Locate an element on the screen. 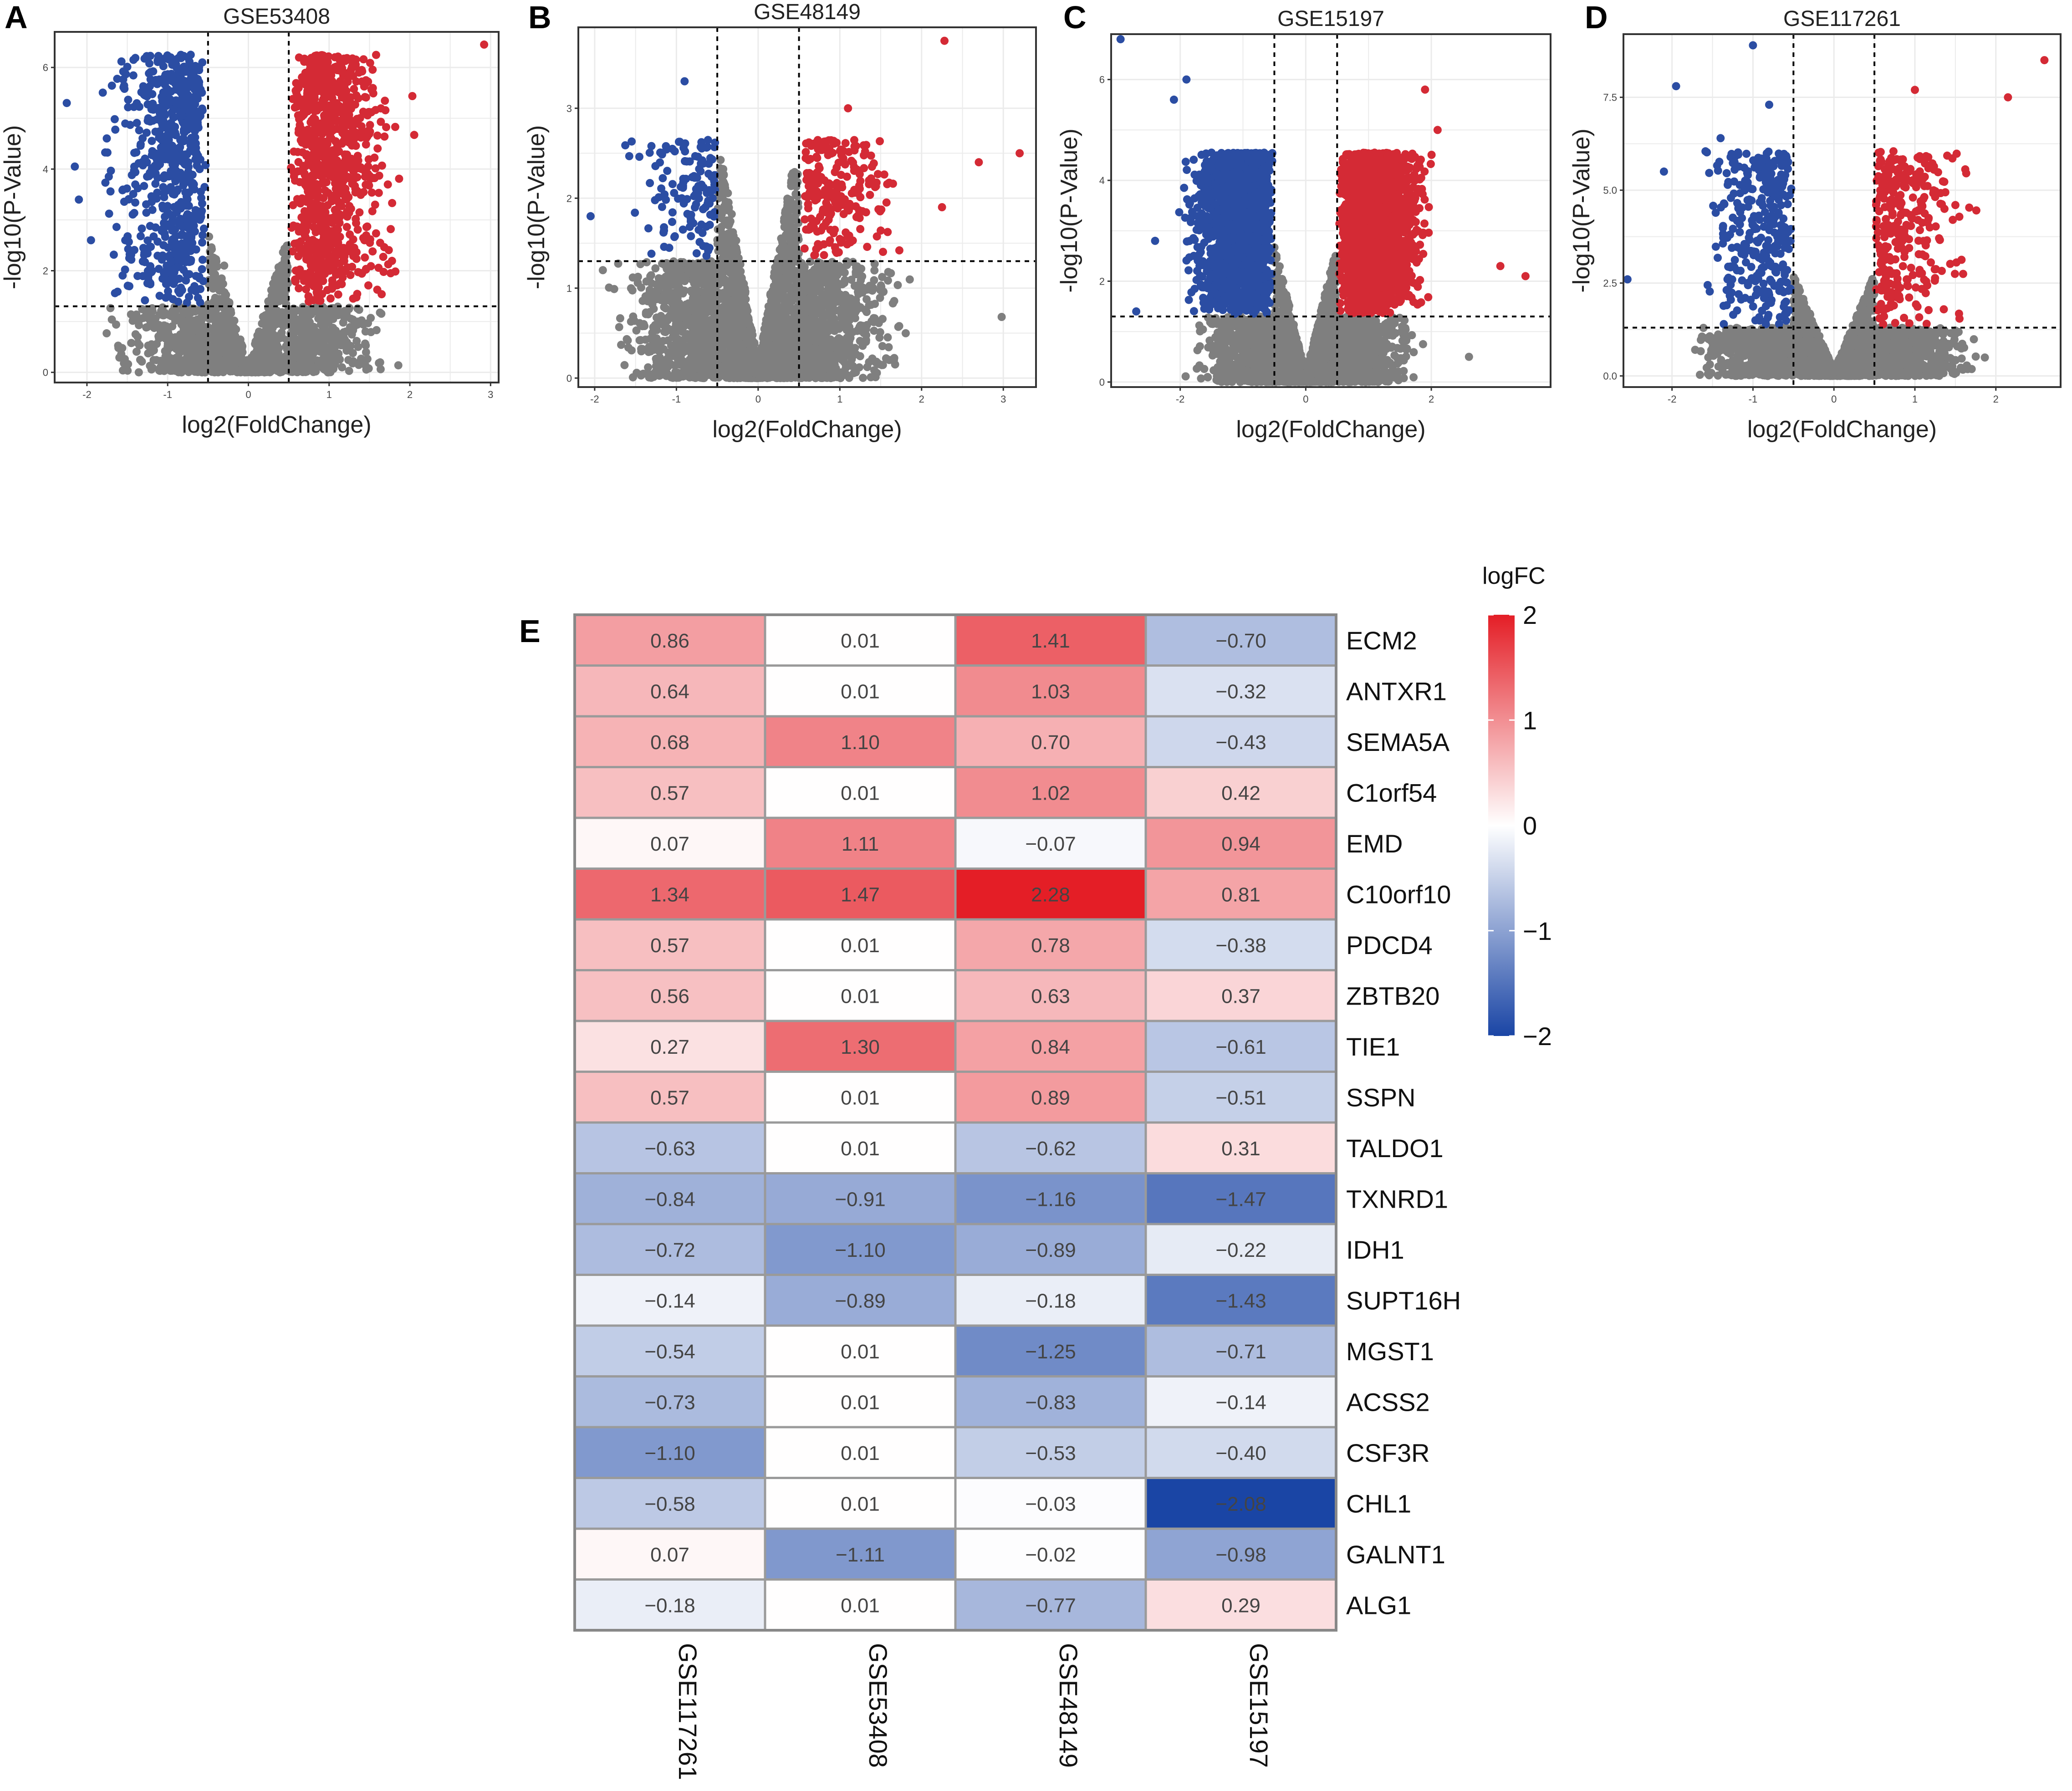 The image size is (2072, 1791). y-tick-label: 0 is located at coordinates (45, 372).